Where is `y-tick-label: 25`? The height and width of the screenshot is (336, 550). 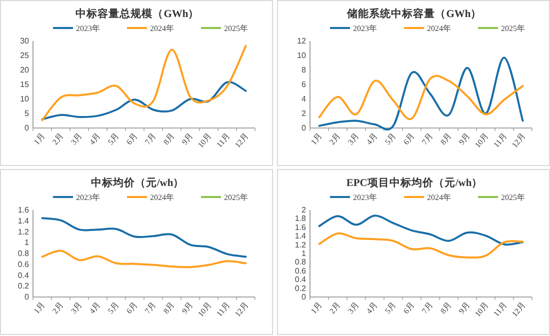 y-tick-label: 25 is located at coordinates (25, 55).